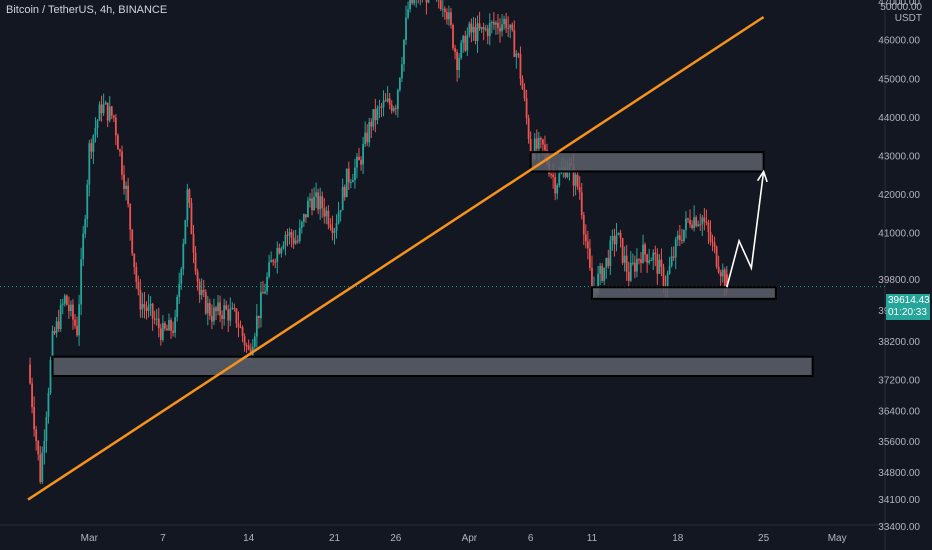 The height and width of the screenshot is (550, 932). Describe the element at coordinates (470, 538) in the screenshot. I see `x-tick-label: Apr` at that location.